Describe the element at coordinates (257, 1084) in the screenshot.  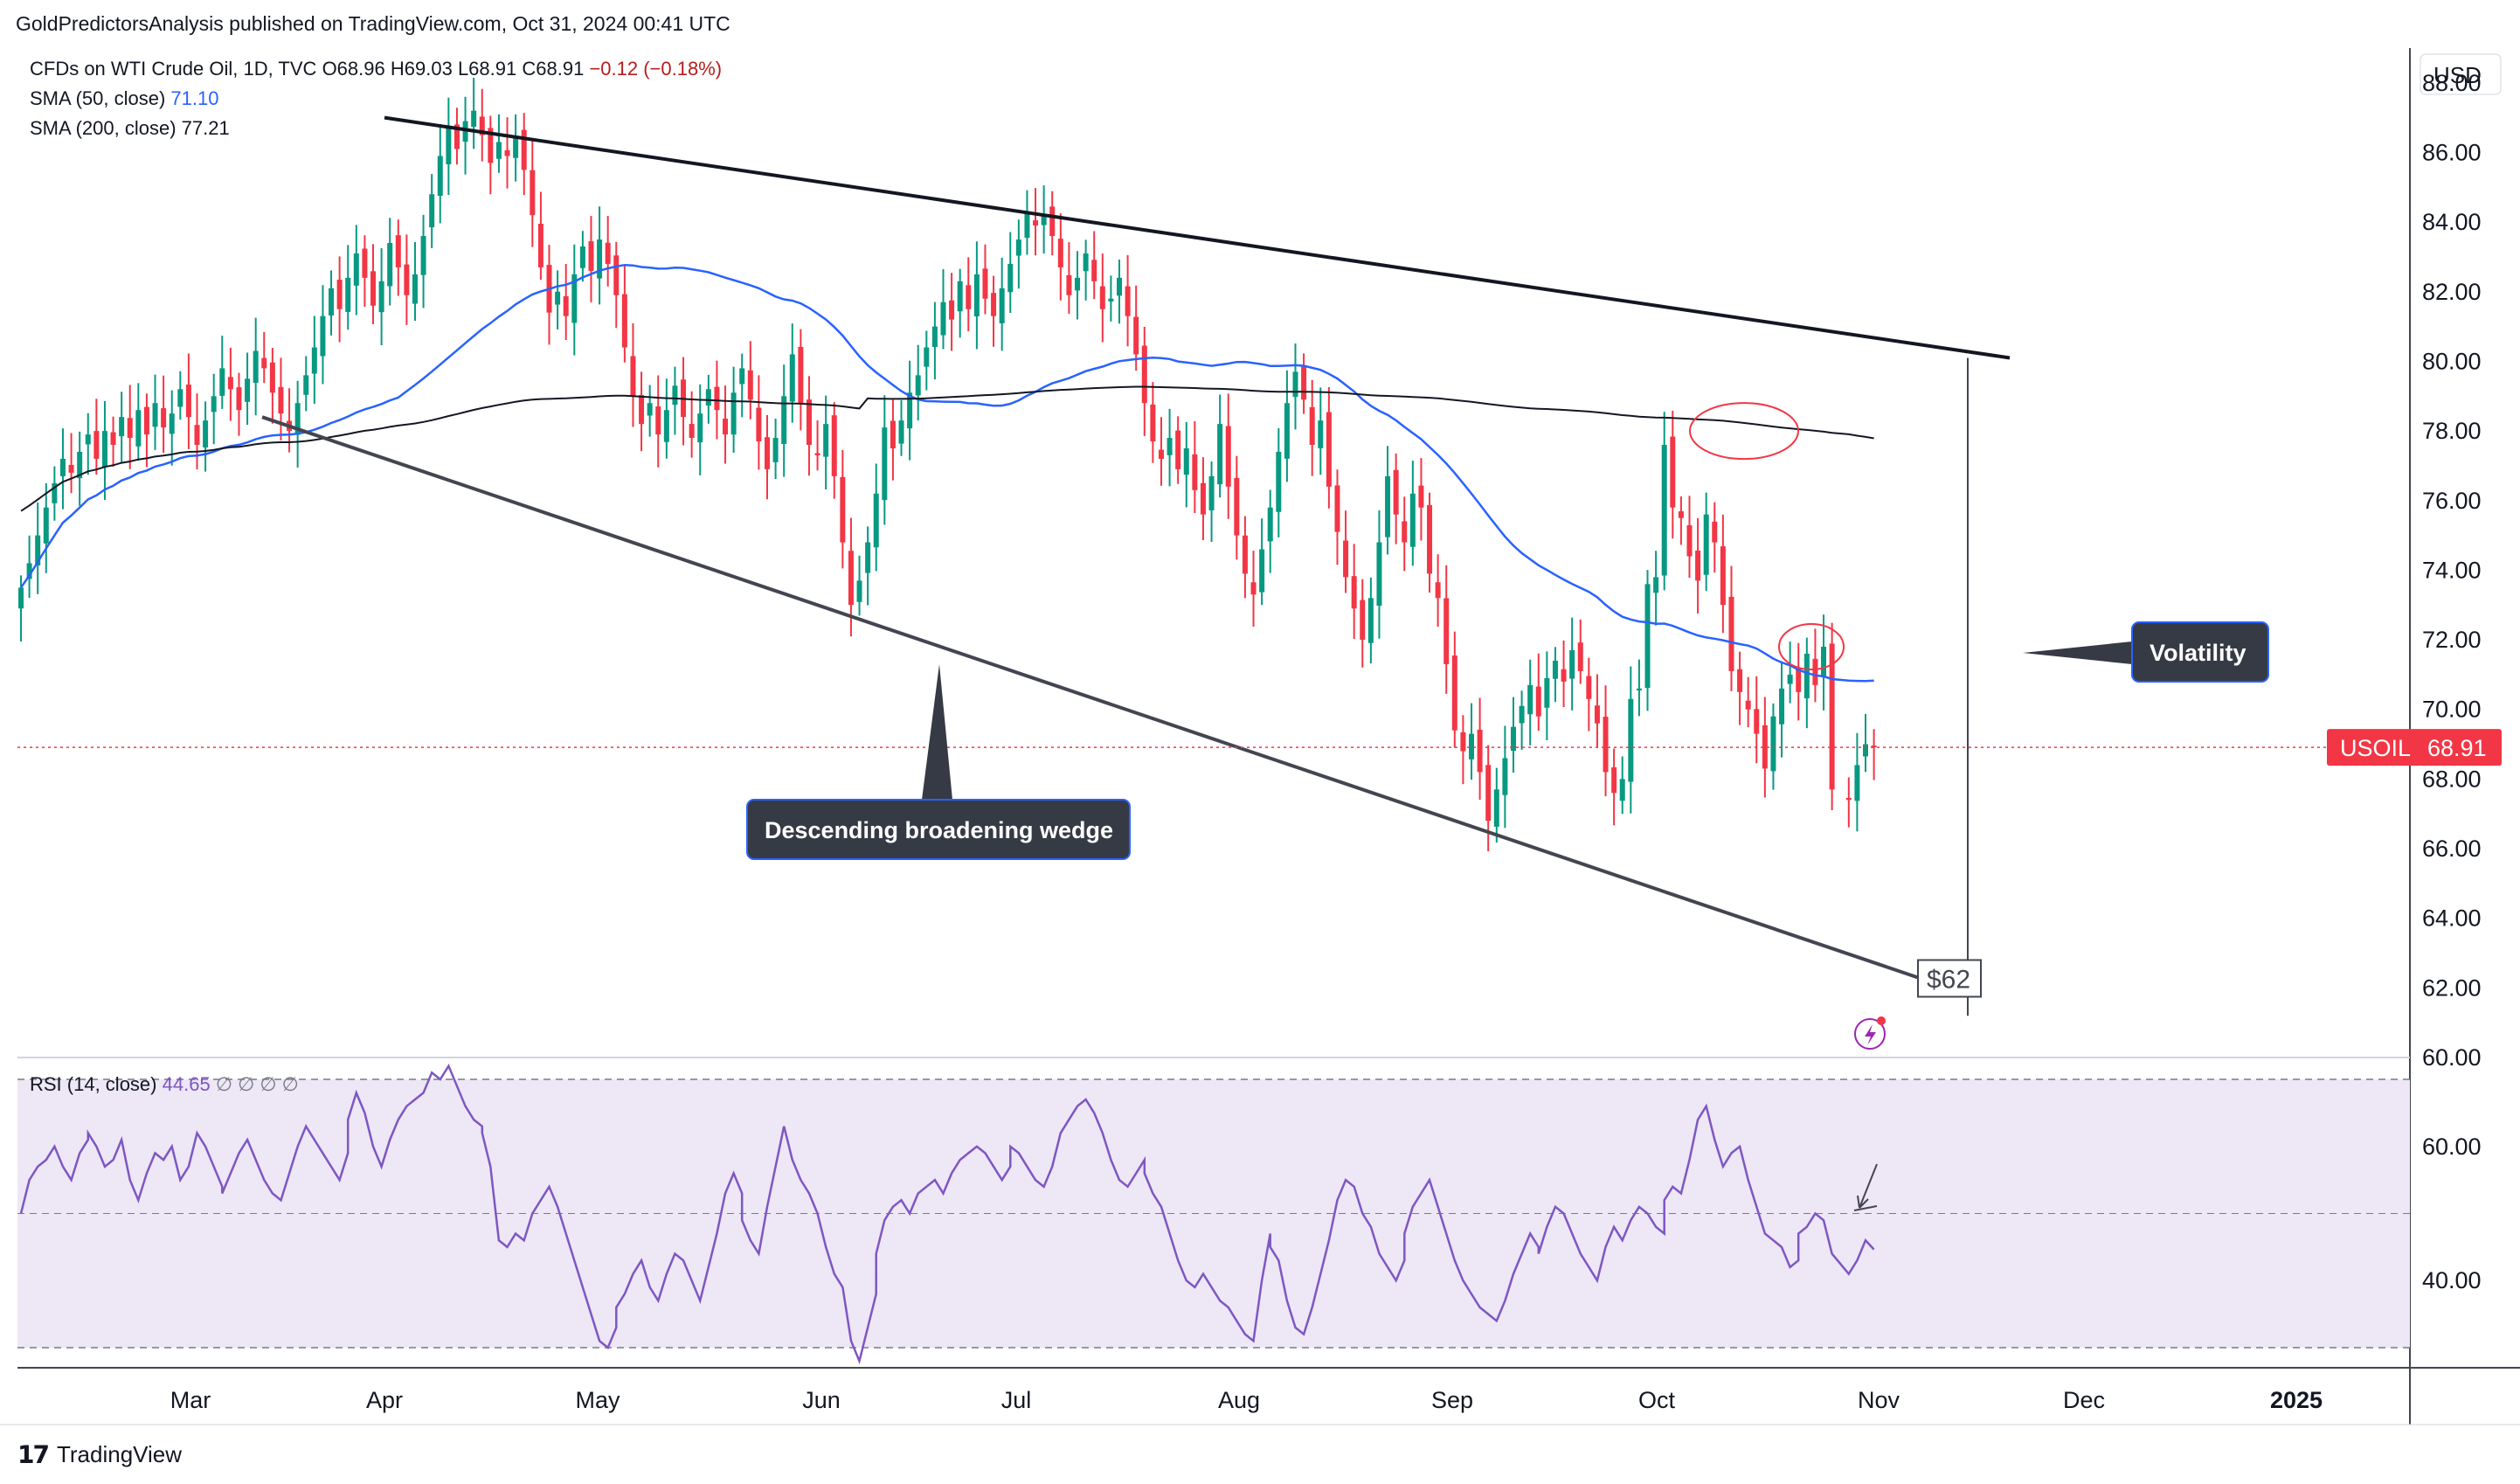
I see `rsi-extras: ∅ ∅ ∅ ∅` at that location.